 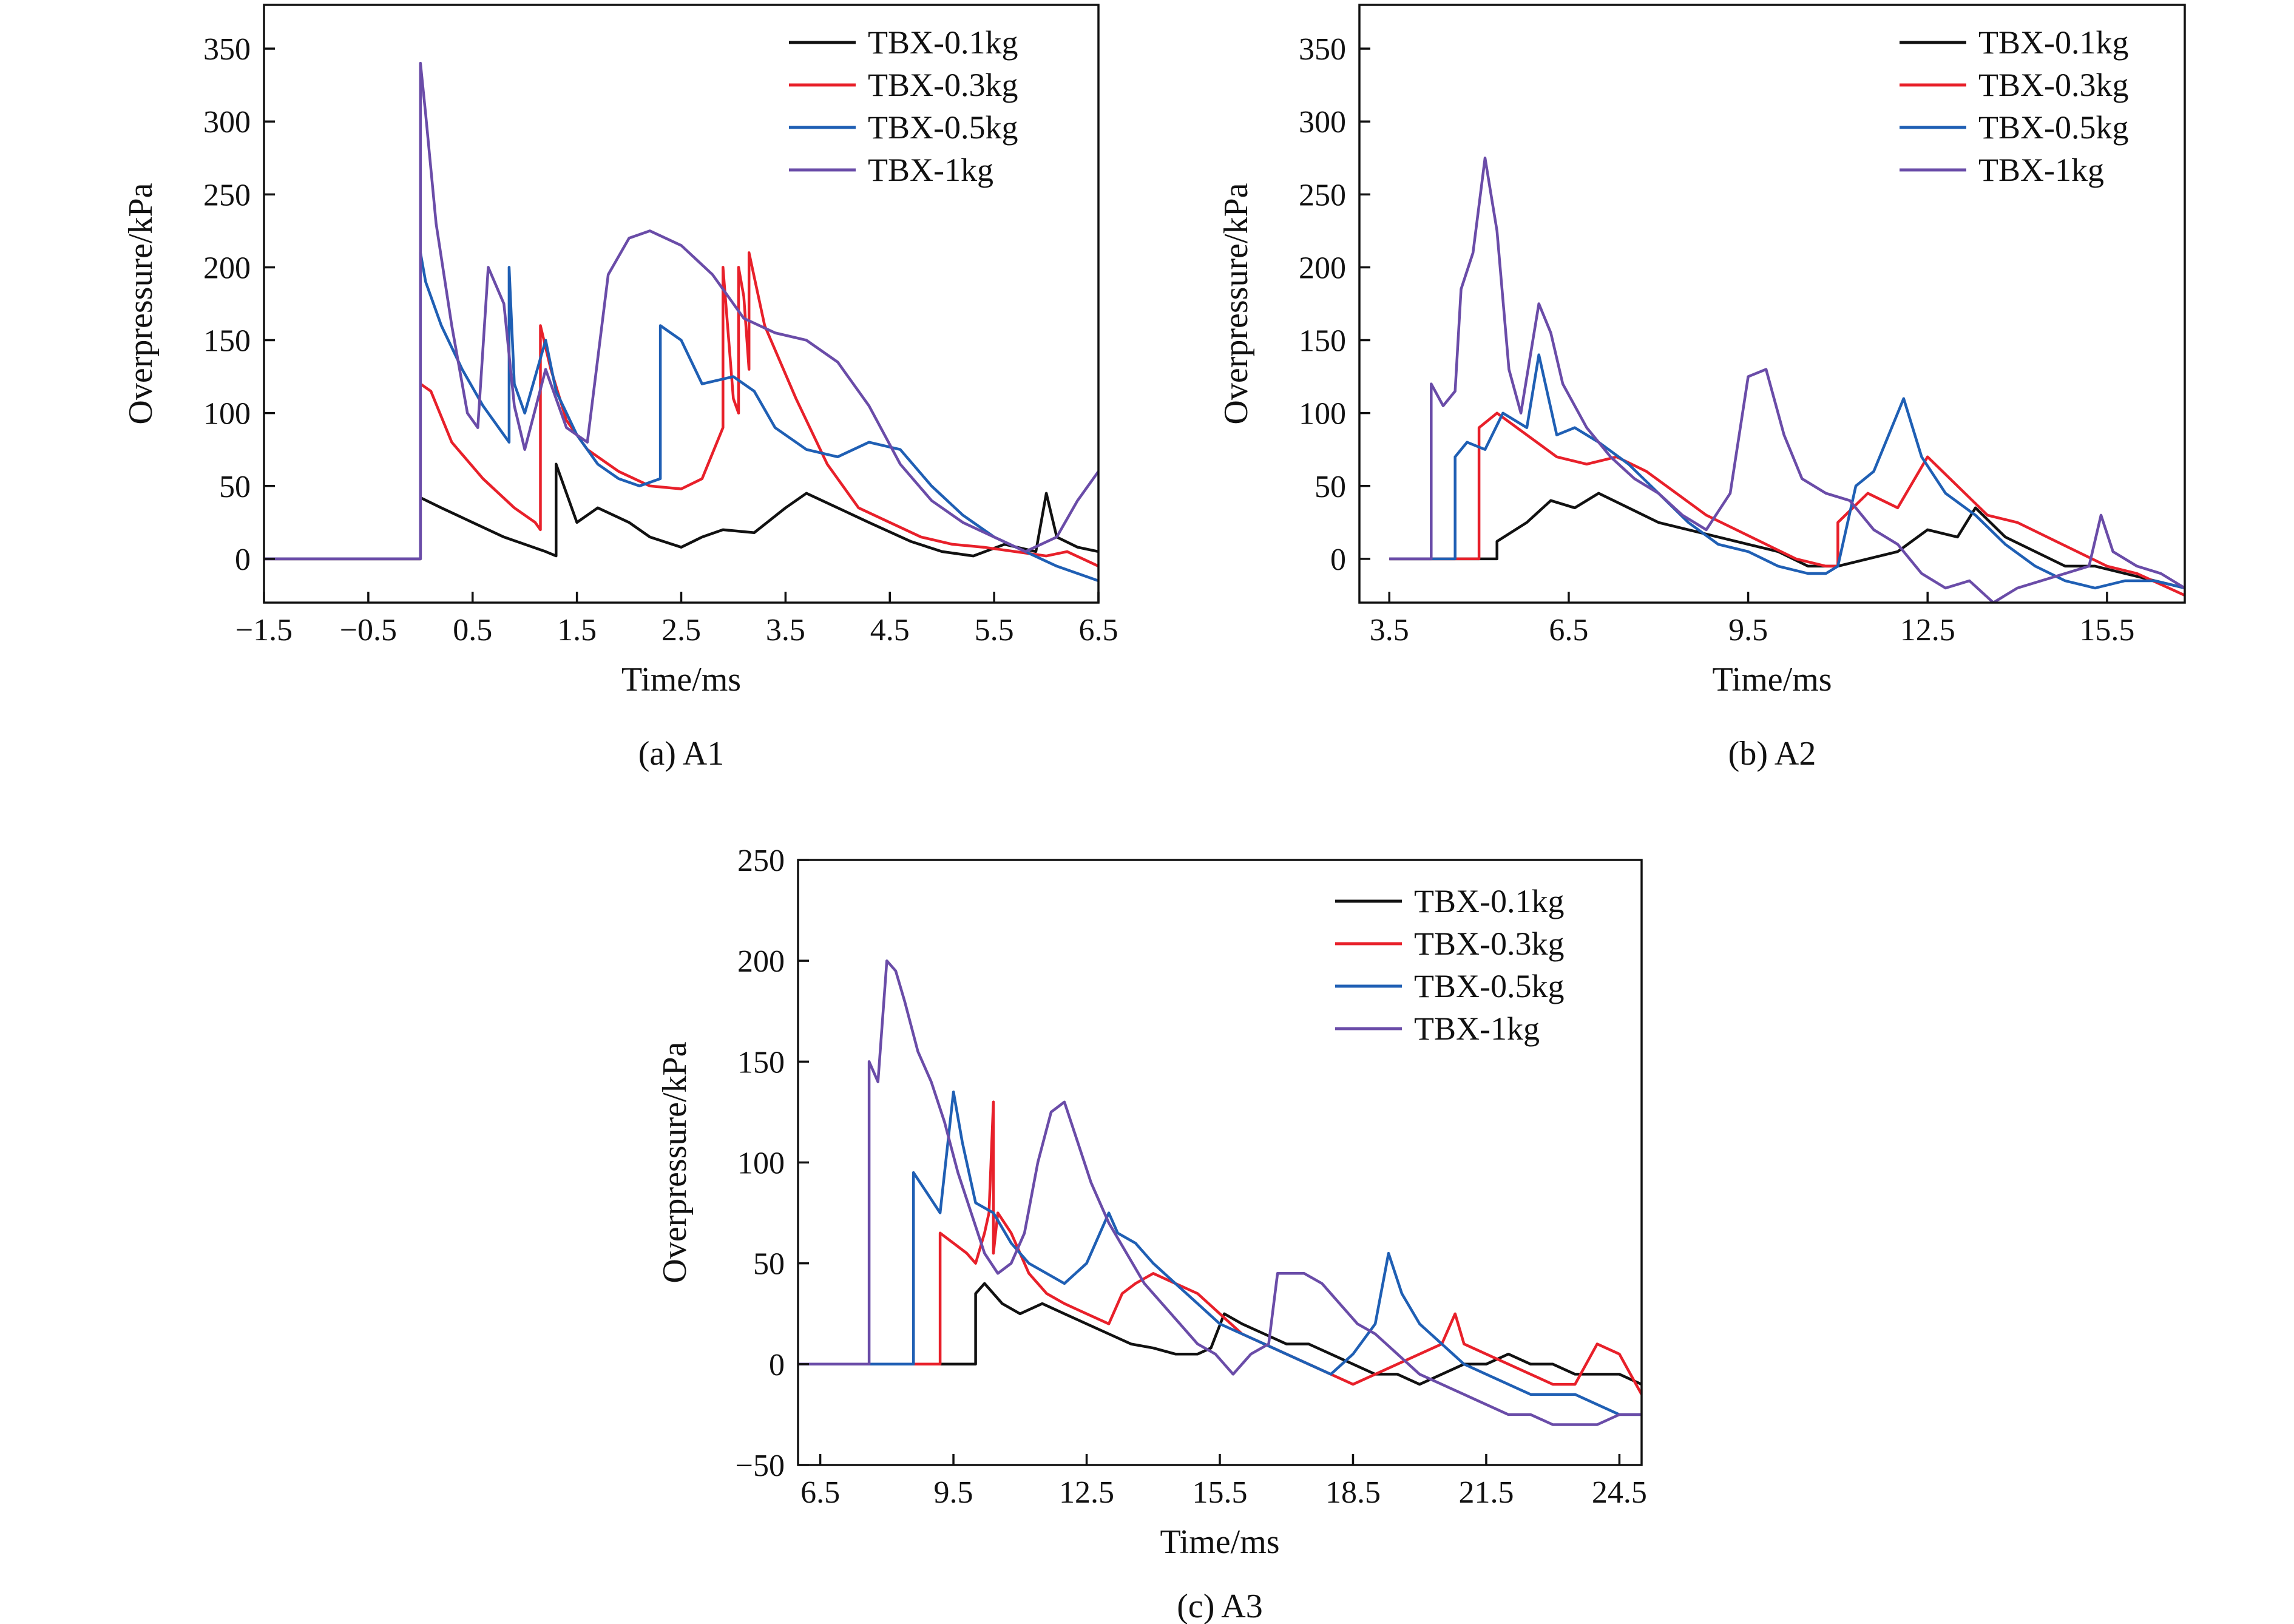 What do you see at coordinates (681, 630) in the screenshot?
I see `x-tick-label: 2.5` at bounding box center [681, 630].